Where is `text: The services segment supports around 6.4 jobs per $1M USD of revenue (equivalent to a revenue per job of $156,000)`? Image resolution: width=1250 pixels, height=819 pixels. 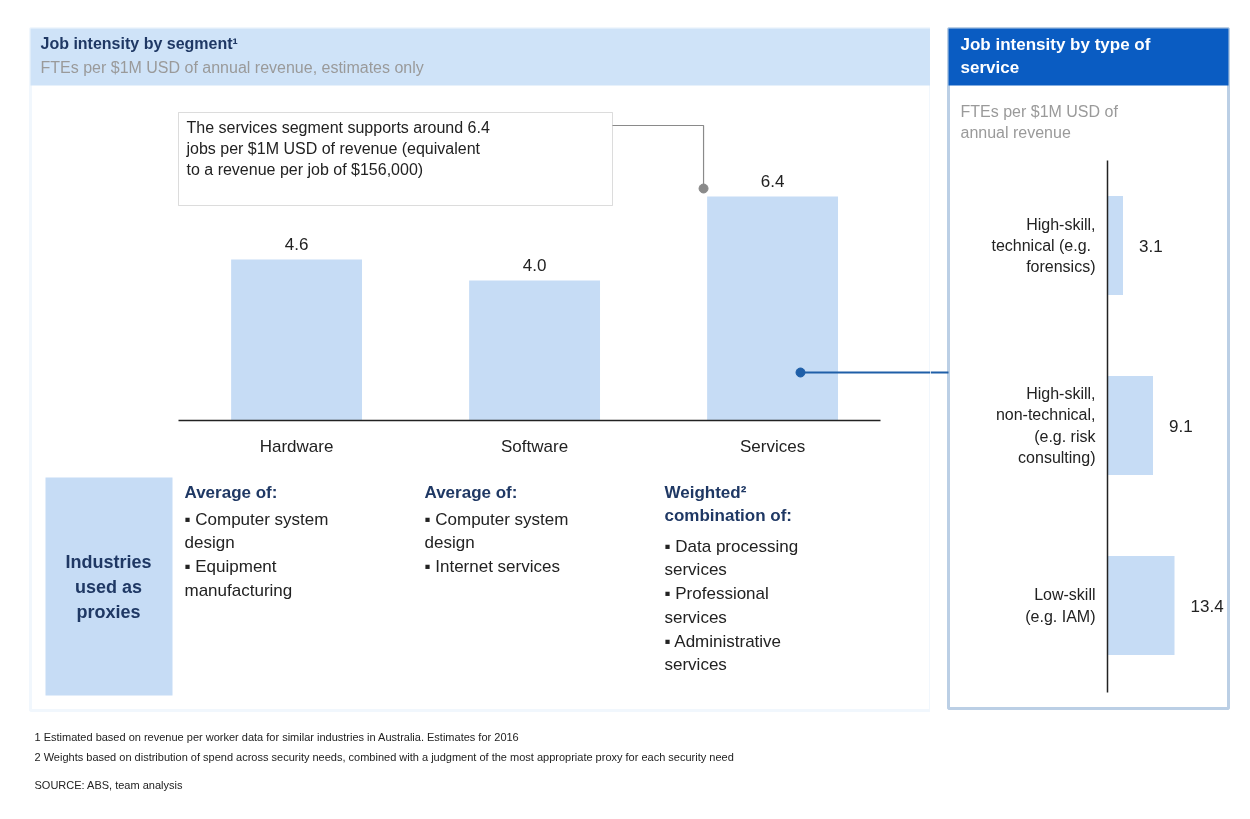
text: The services segment supports around 6.4 jobs per $1M USD of revenue (equivalent to a revenue per job of $156,000) is located at coordinates (337, 148).